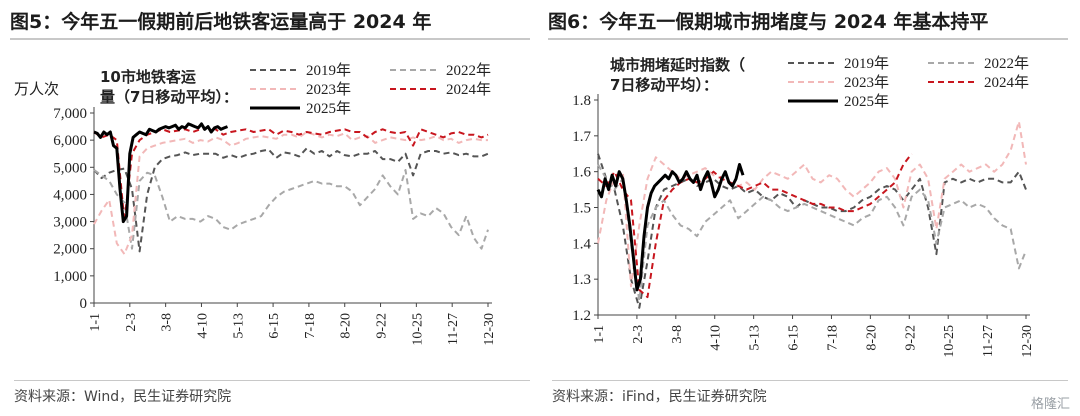  Describe the element at coordinates (1050, 404) in the screenshot. I see `watermark-logo: 格隆汇` at that location.